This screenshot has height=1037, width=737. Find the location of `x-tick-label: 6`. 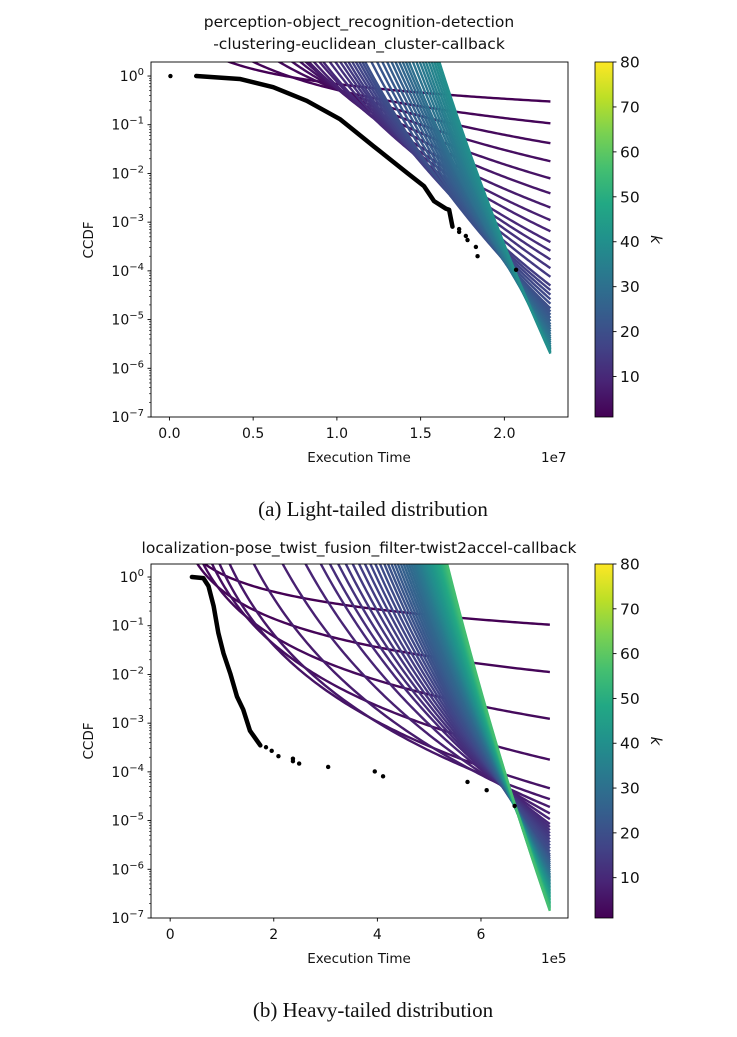

x-tick-label: 6 is located at coordinates (481, 935).